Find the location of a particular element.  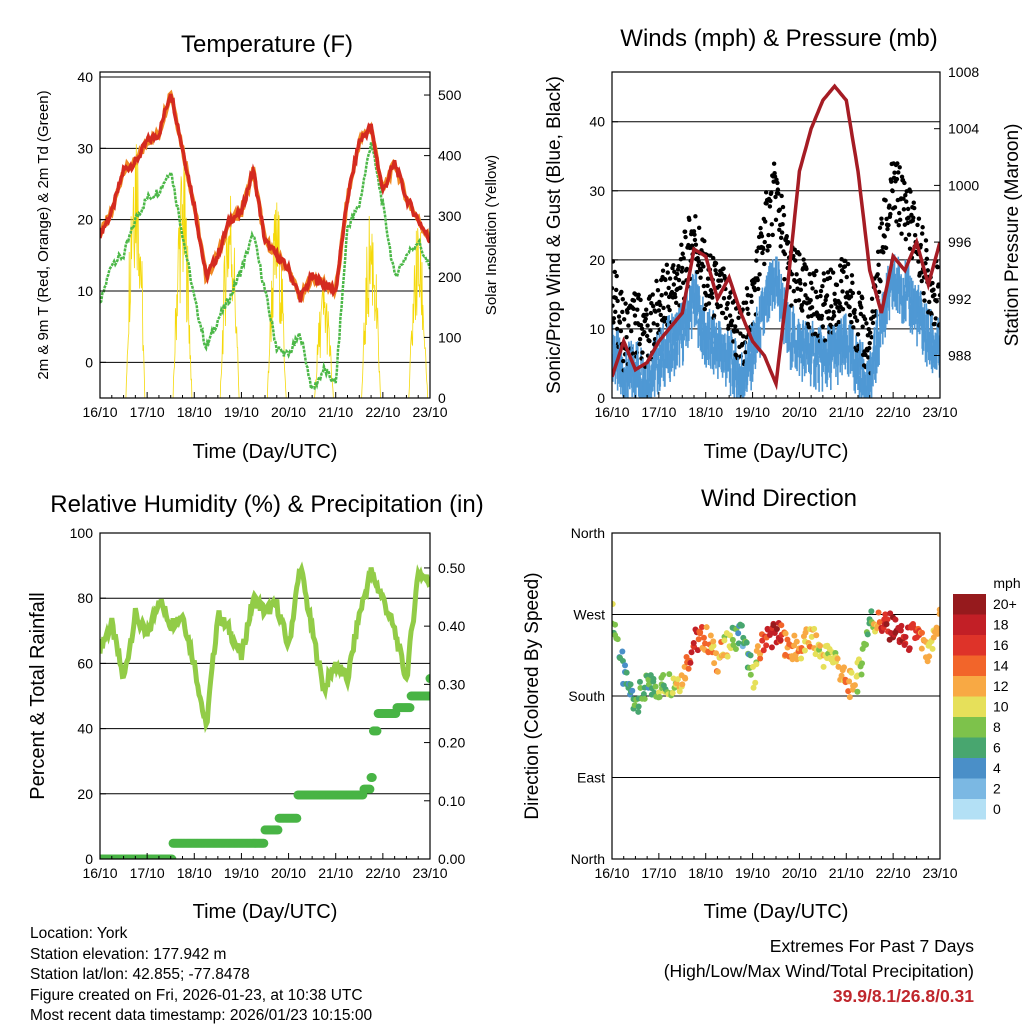

y-axis-label: 2m & 9m T (Red, Orange) & 2m Td (Green) is located at coordinates (43, 234).